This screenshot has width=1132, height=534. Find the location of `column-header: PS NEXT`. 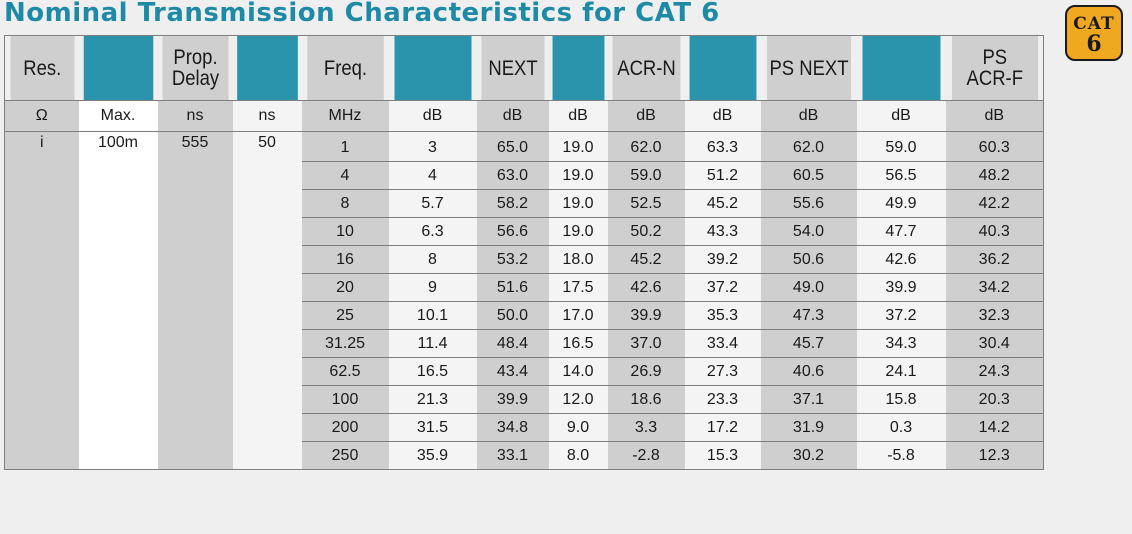

column-header: PS NEXT is located at coordinates (808, 68).